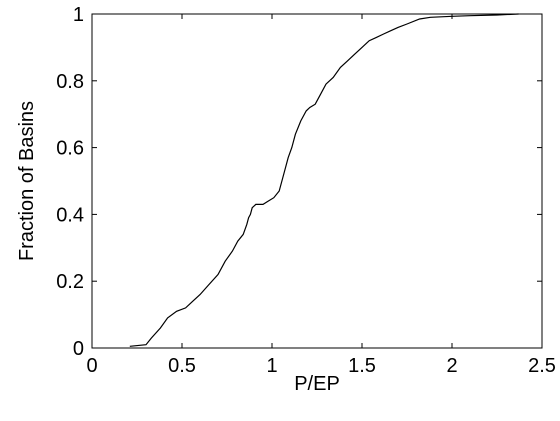 This screenshot has height=421, width=560. What do you see at coordinates (362, 366) in the screenshot?
I see `x-tick-label: 1.5` at bounding box center [362, 366].